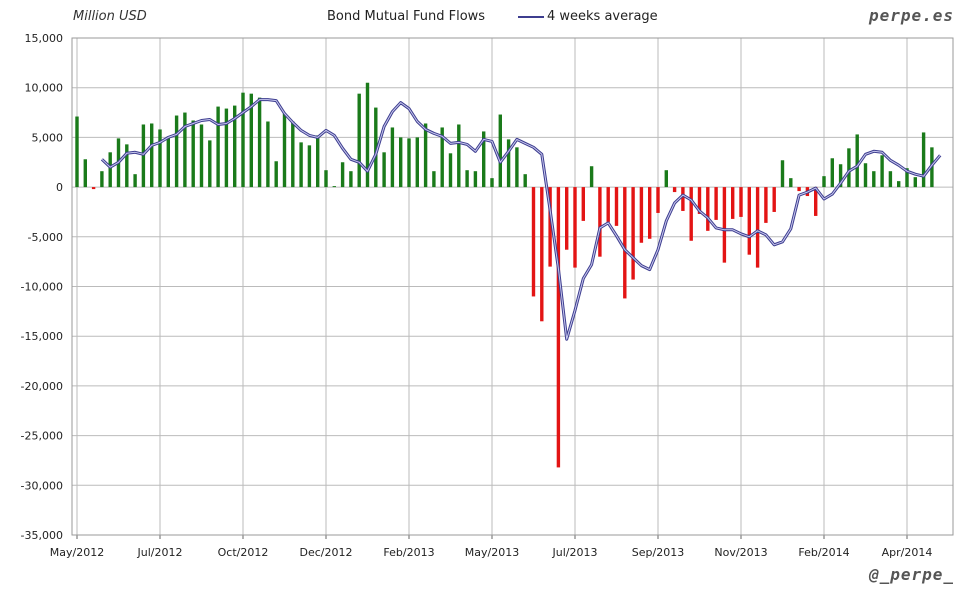  I want to click on y-tick-label: -25,000, so click(42, 436).